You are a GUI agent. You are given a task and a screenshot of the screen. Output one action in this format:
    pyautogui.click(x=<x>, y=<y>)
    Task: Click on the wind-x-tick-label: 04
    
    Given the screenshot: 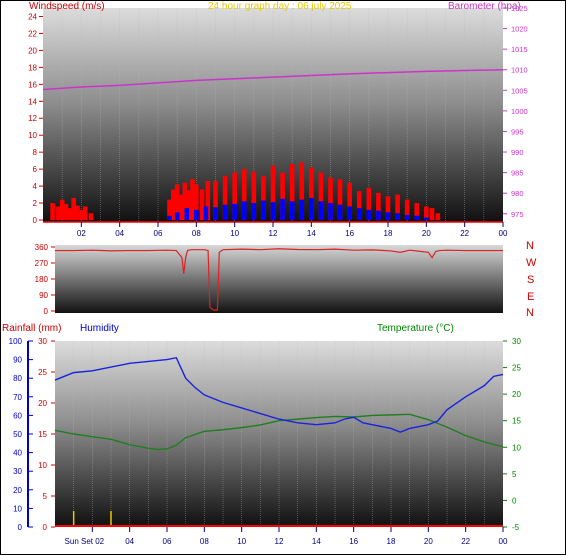 What is the action you would take?
    pyautogui.click(x=119, y=233)
    